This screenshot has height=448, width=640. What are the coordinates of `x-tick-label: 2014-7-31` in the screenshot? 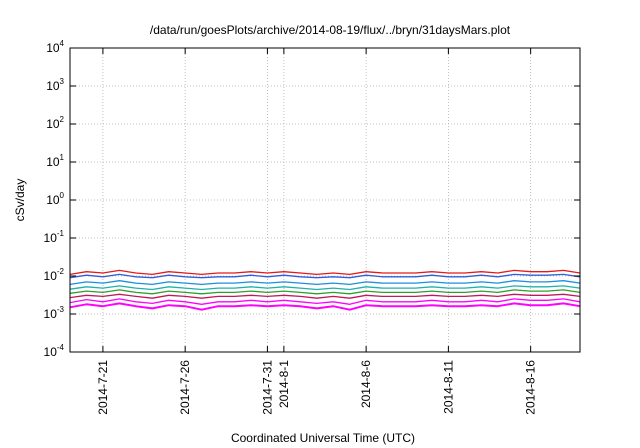 It's located at (267, 387).